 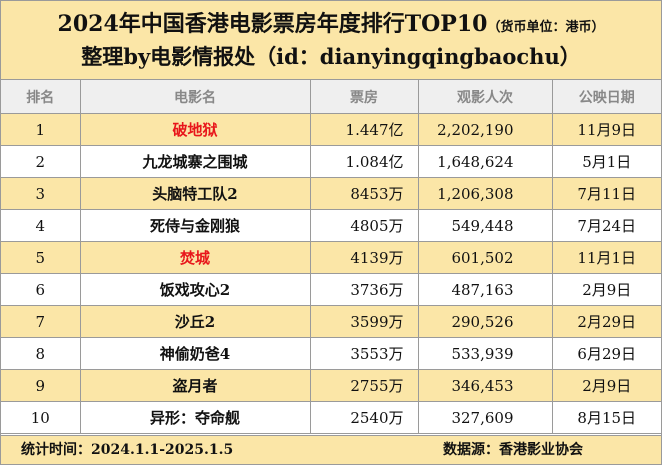 I want to click on rank-cell: 4, so click(x=41, y=225).